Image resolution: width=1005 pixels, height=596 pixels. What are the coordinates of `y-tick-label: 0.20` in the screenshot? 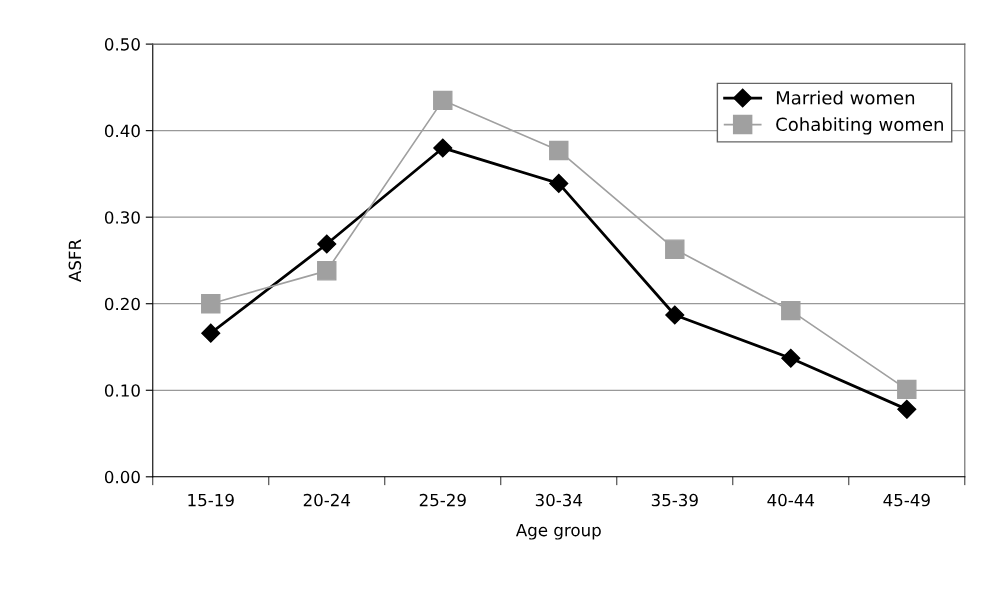 It's located at (122, 304).